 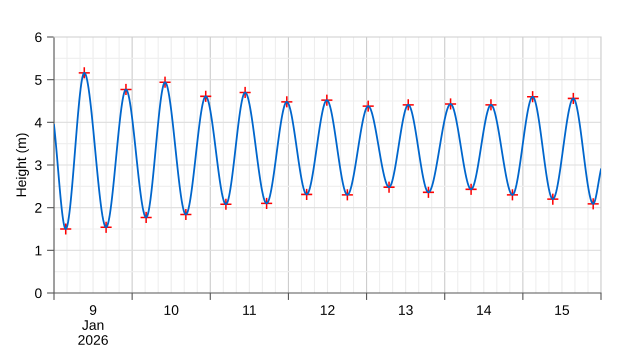 What do you see at coordinates (22, 164) in the screenshot?
I see `y-axis-title: Height (m)` at bounding box center [22, 164].